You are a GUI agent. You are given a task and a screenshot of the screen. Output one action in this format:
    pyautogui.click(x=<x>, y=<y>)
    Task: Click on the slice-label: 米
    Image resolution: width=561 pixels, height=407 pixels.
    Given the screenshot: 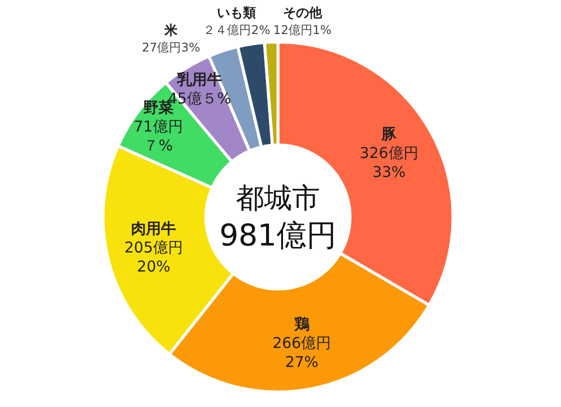 What is the action you would take?
    pyautogui.click(x=171, y=30)
    